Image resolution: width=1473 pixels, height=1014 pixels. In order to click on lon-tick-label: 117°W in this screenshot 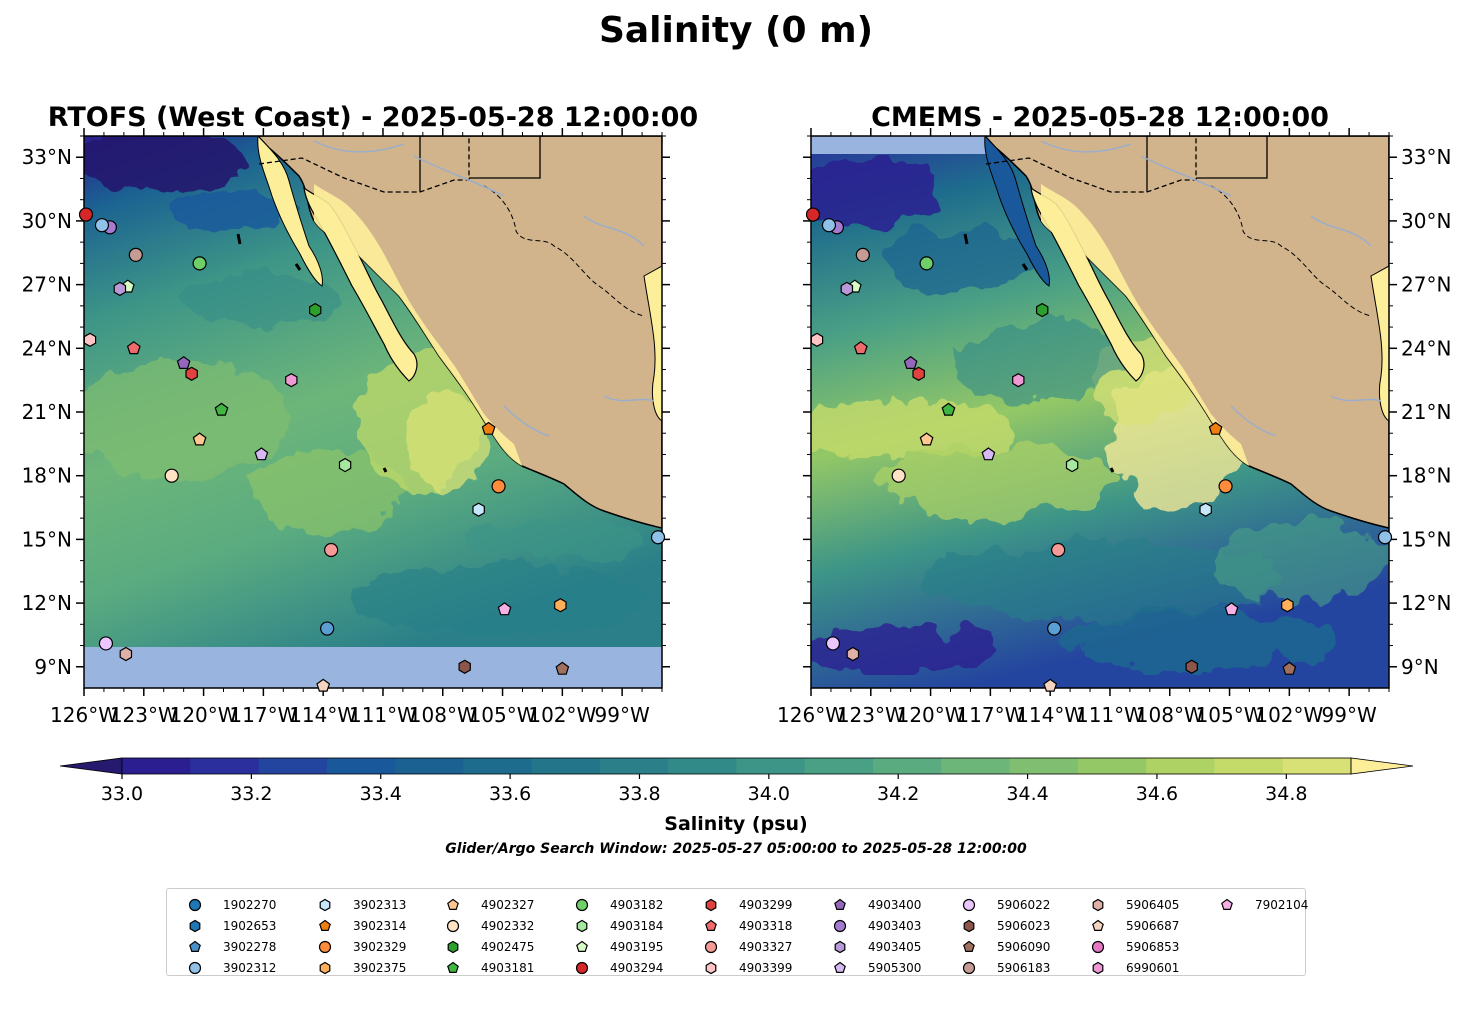, I will do `click(990, 715)`.